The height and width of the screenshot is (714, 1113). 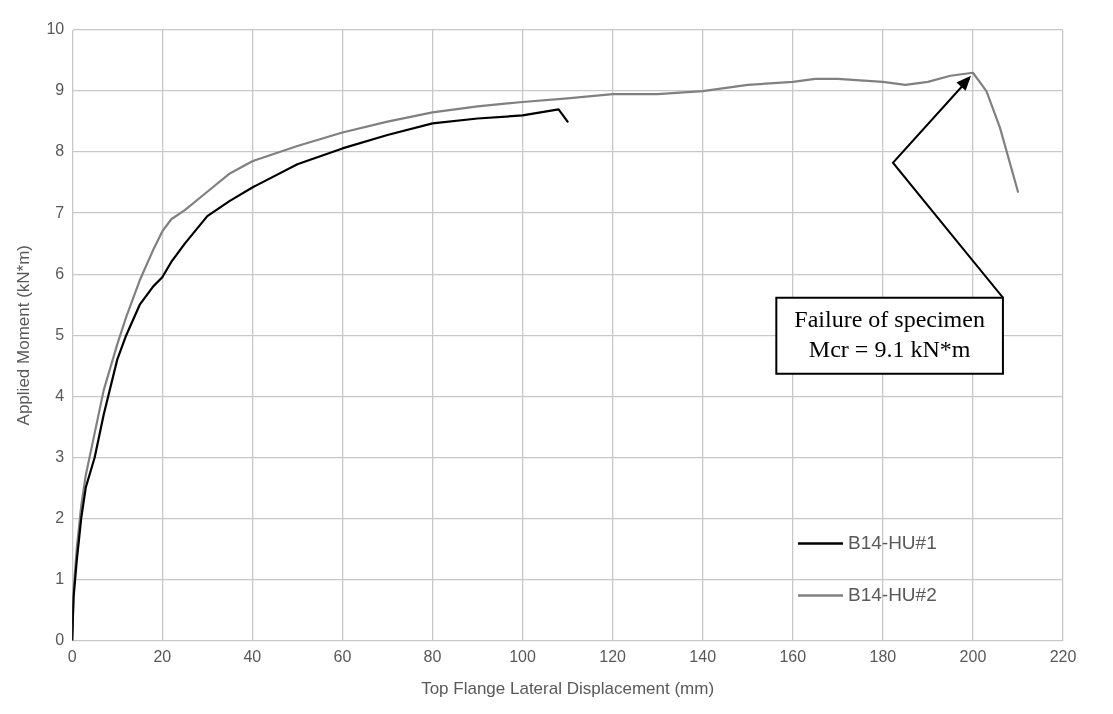 What do you see at coordinates (23, 335) in the screenshot?
I see `y-axis-title: Applied Moment (kN*m)` at bounding box center [23, 335].